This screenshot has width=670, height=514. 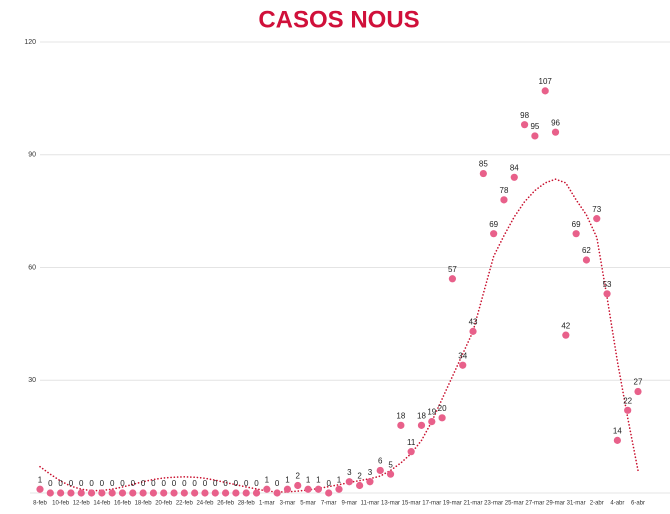 I want to click on value-label: 27, so click(x=638, y=382).